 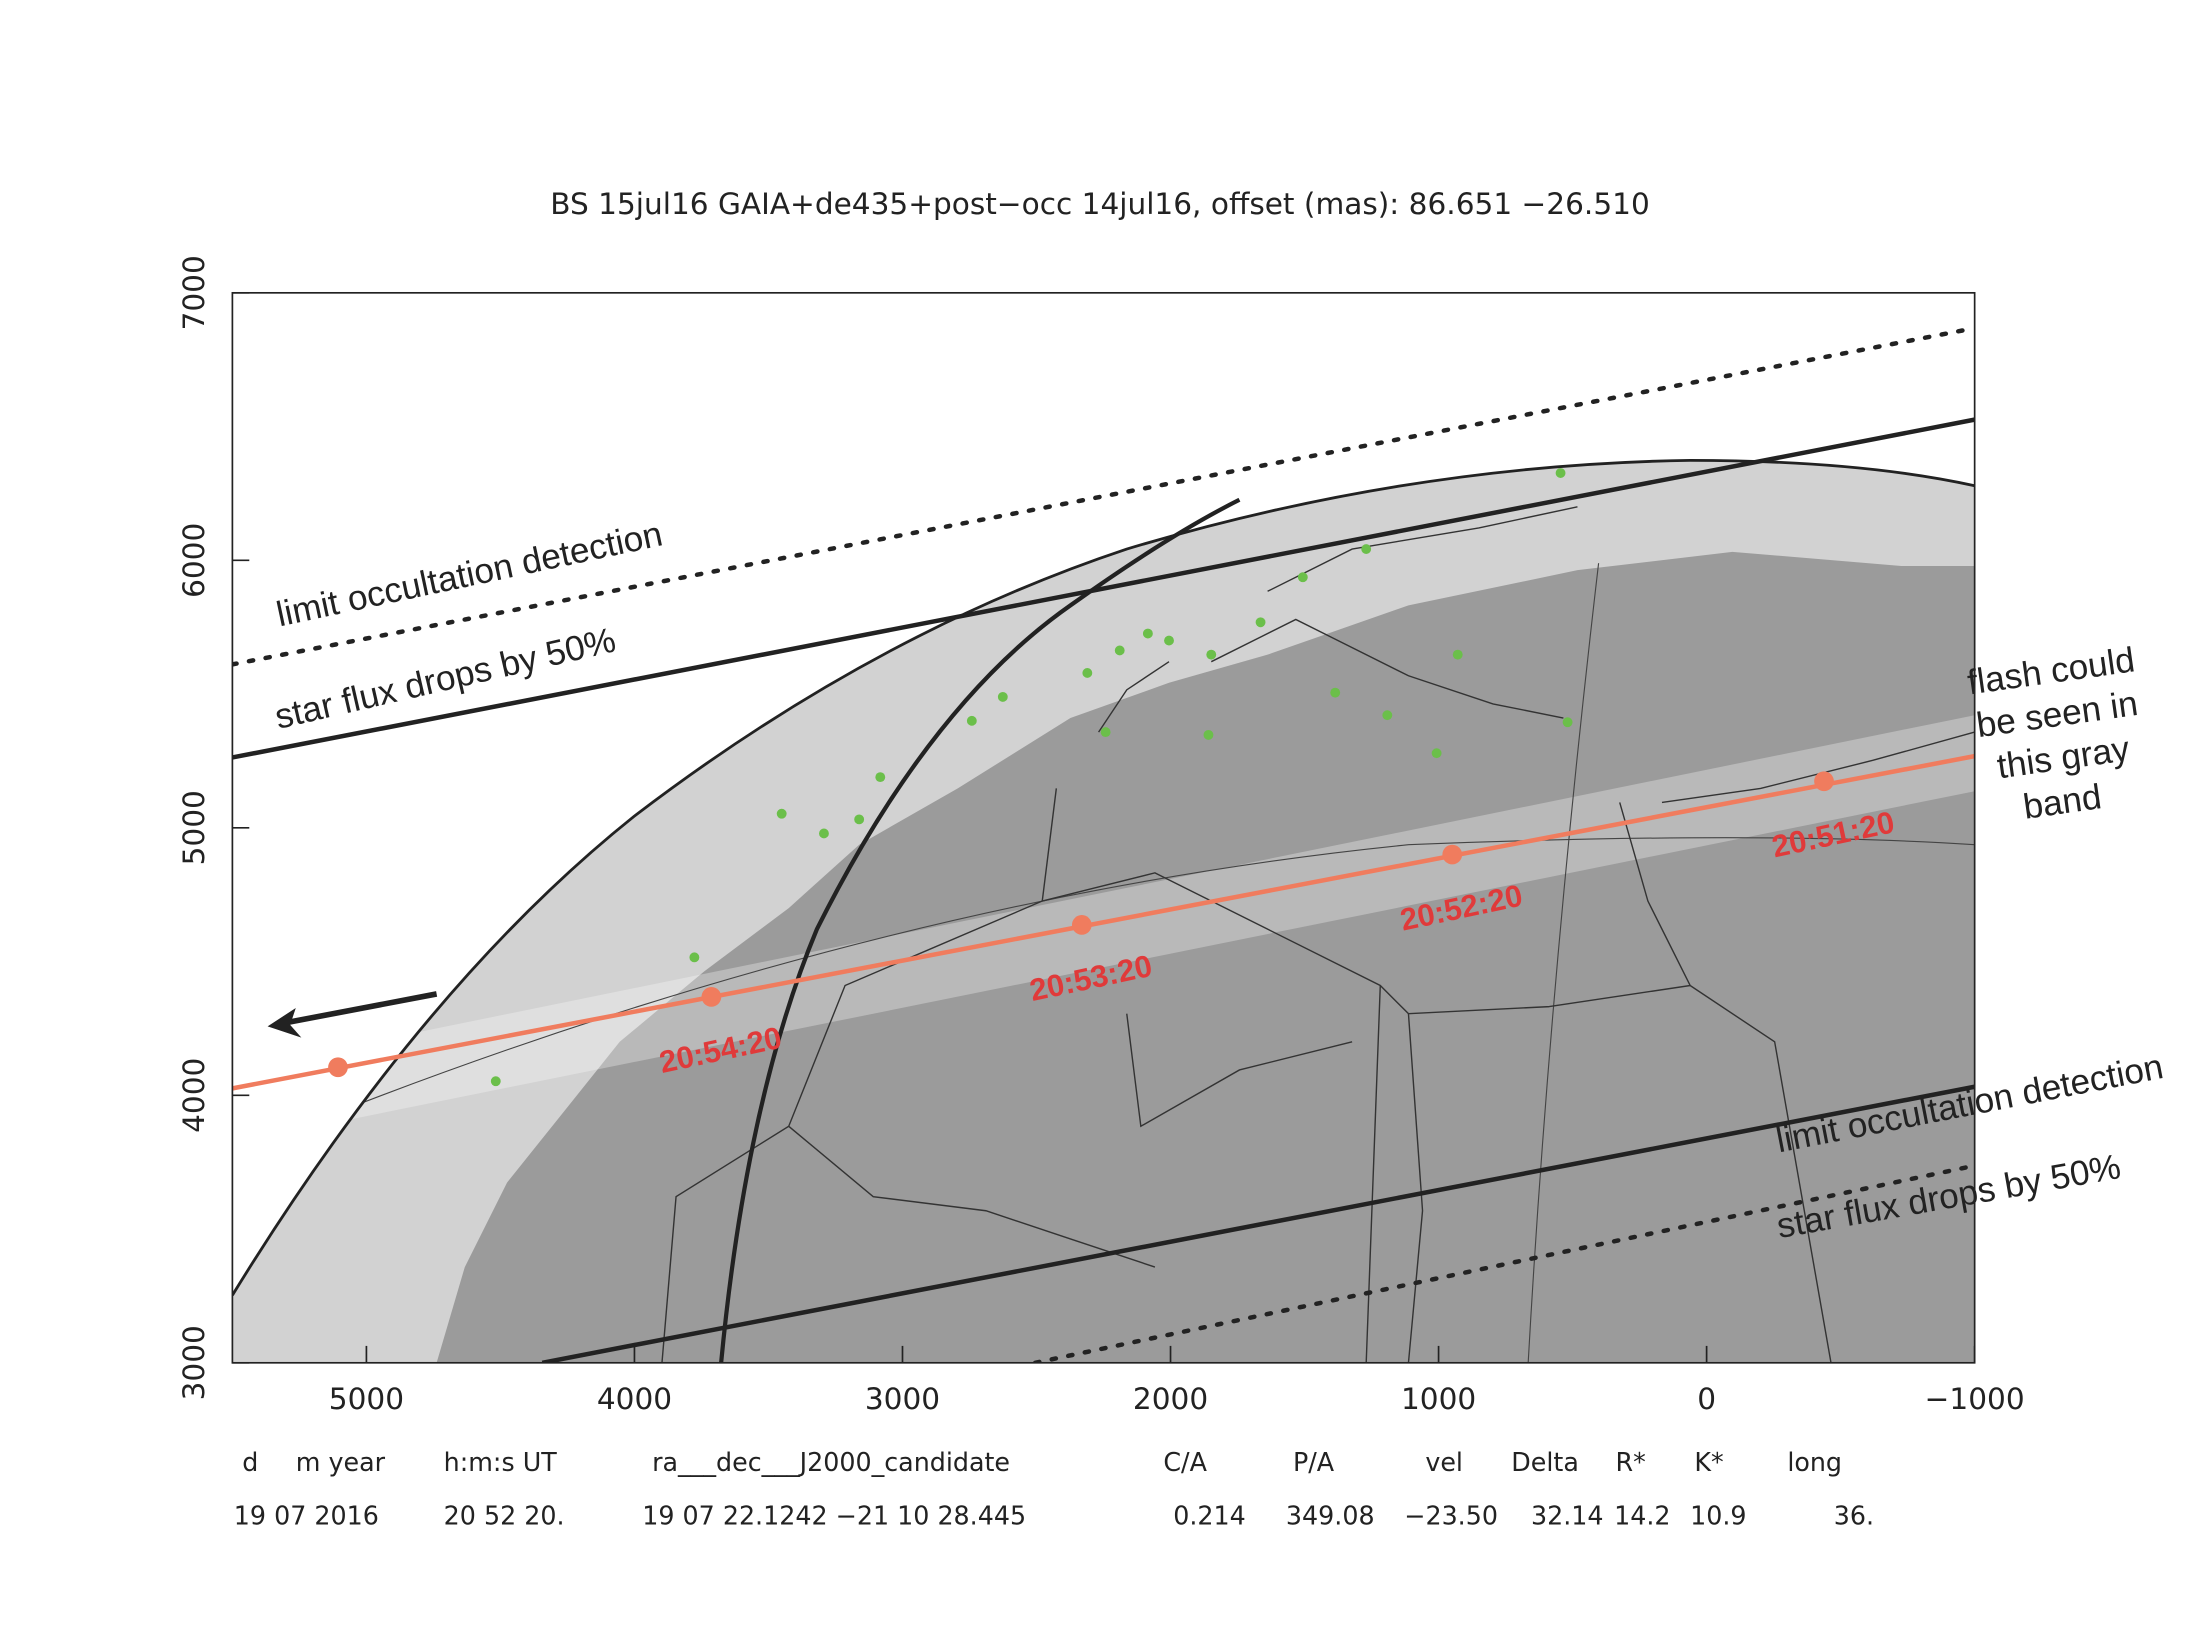 I want to click on annotation: star flux drops by 50%, so click(x=445, y=678).